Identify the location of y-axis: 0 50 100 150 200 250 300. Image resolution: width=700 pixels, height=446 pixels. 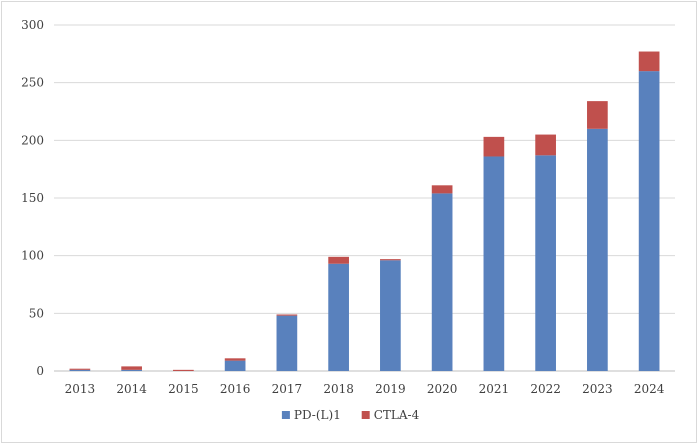
(32, 198).